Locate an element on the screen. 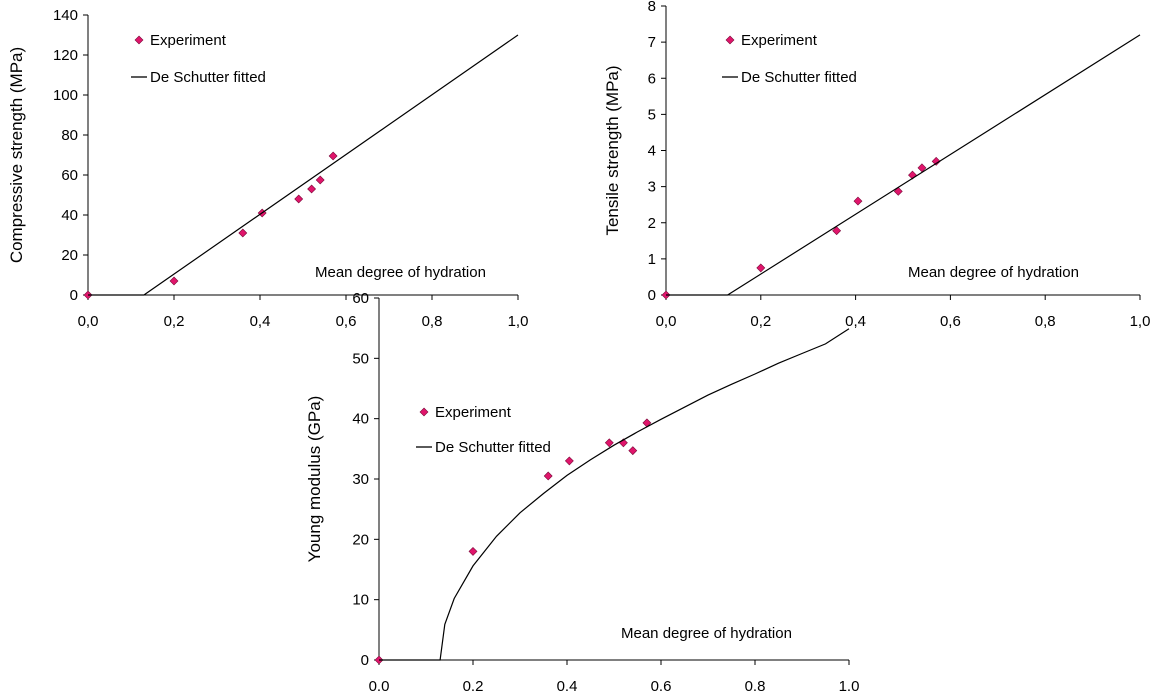 This screenshot has width=1160, height=695. y-tick-label: 6 is located at coordinates (652, 78).